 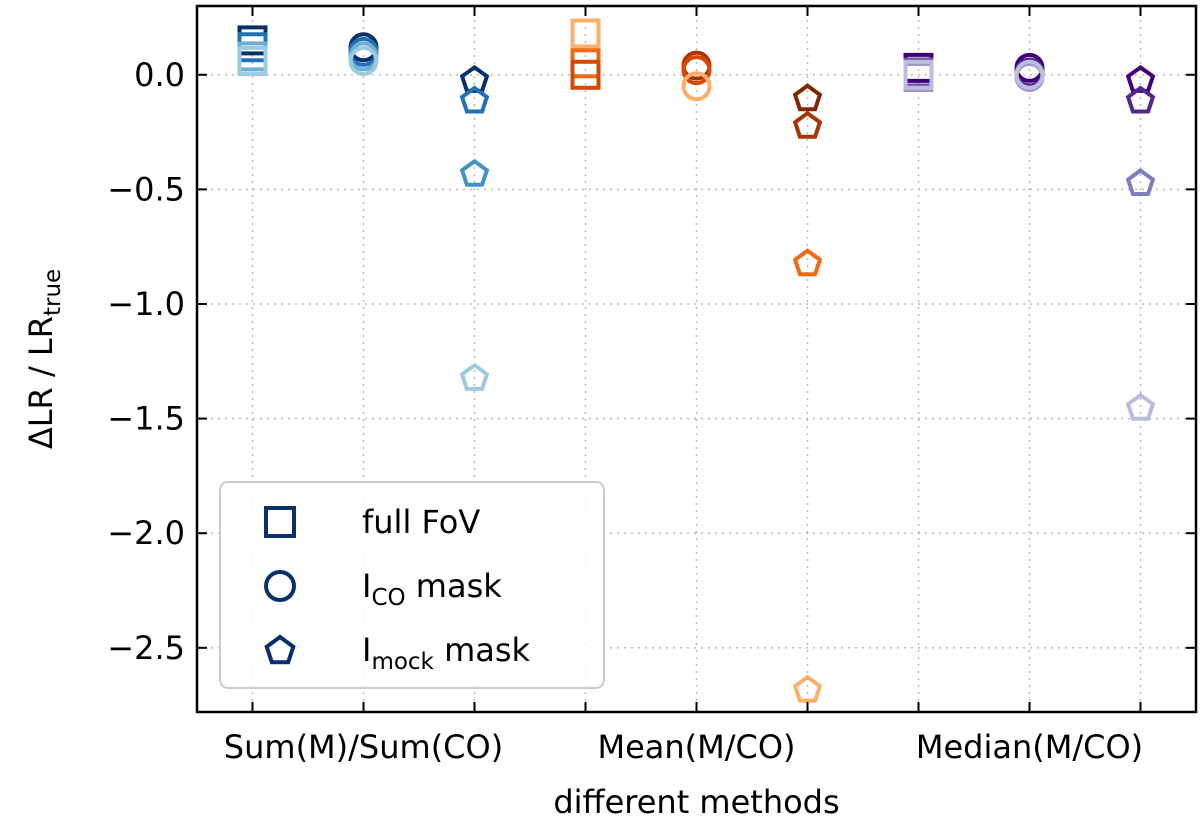 I want to click on y-tick-label: −1.5, so click(x=146, y=419).